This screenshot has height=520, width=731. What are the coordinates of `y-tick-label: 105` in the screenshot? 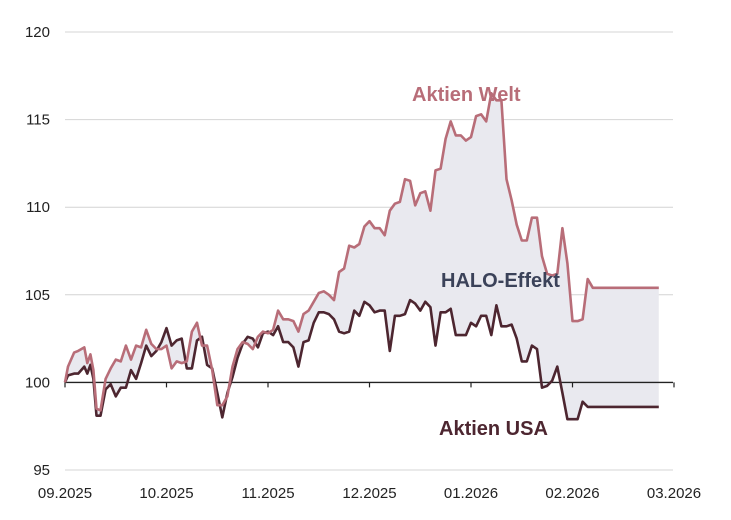 It's located at (37, 295).